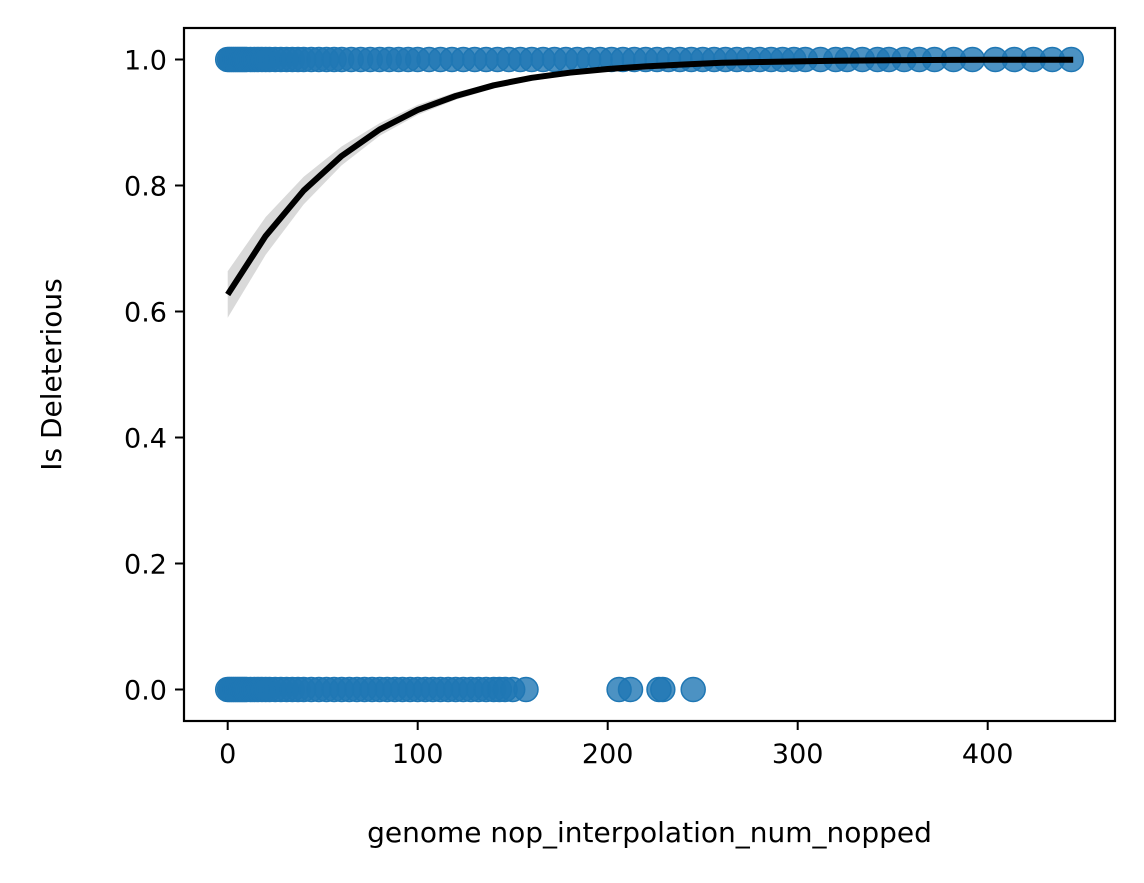 This screenshot has height=883, width=1144. I want to click on y-tick-label: 1.0, so click(145, 61).